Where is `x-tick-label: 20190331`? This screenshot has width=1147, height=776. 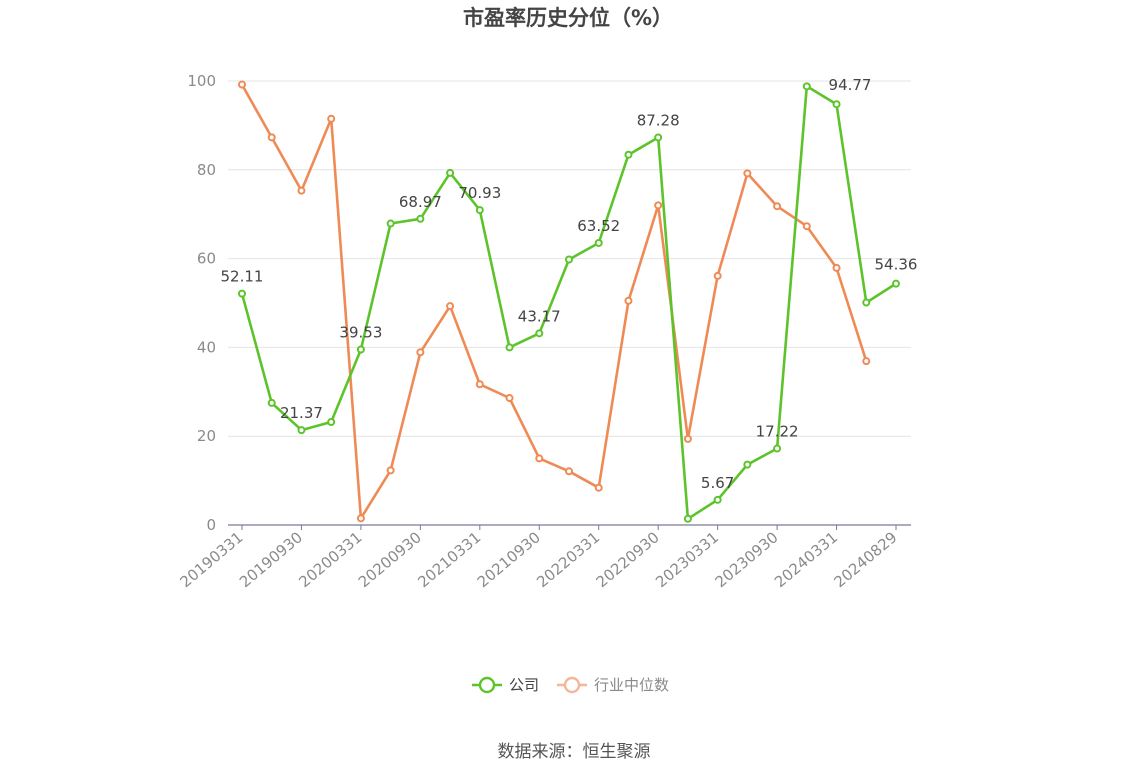 x-tick-label: 20190331 is located at coordinates (212, 559).